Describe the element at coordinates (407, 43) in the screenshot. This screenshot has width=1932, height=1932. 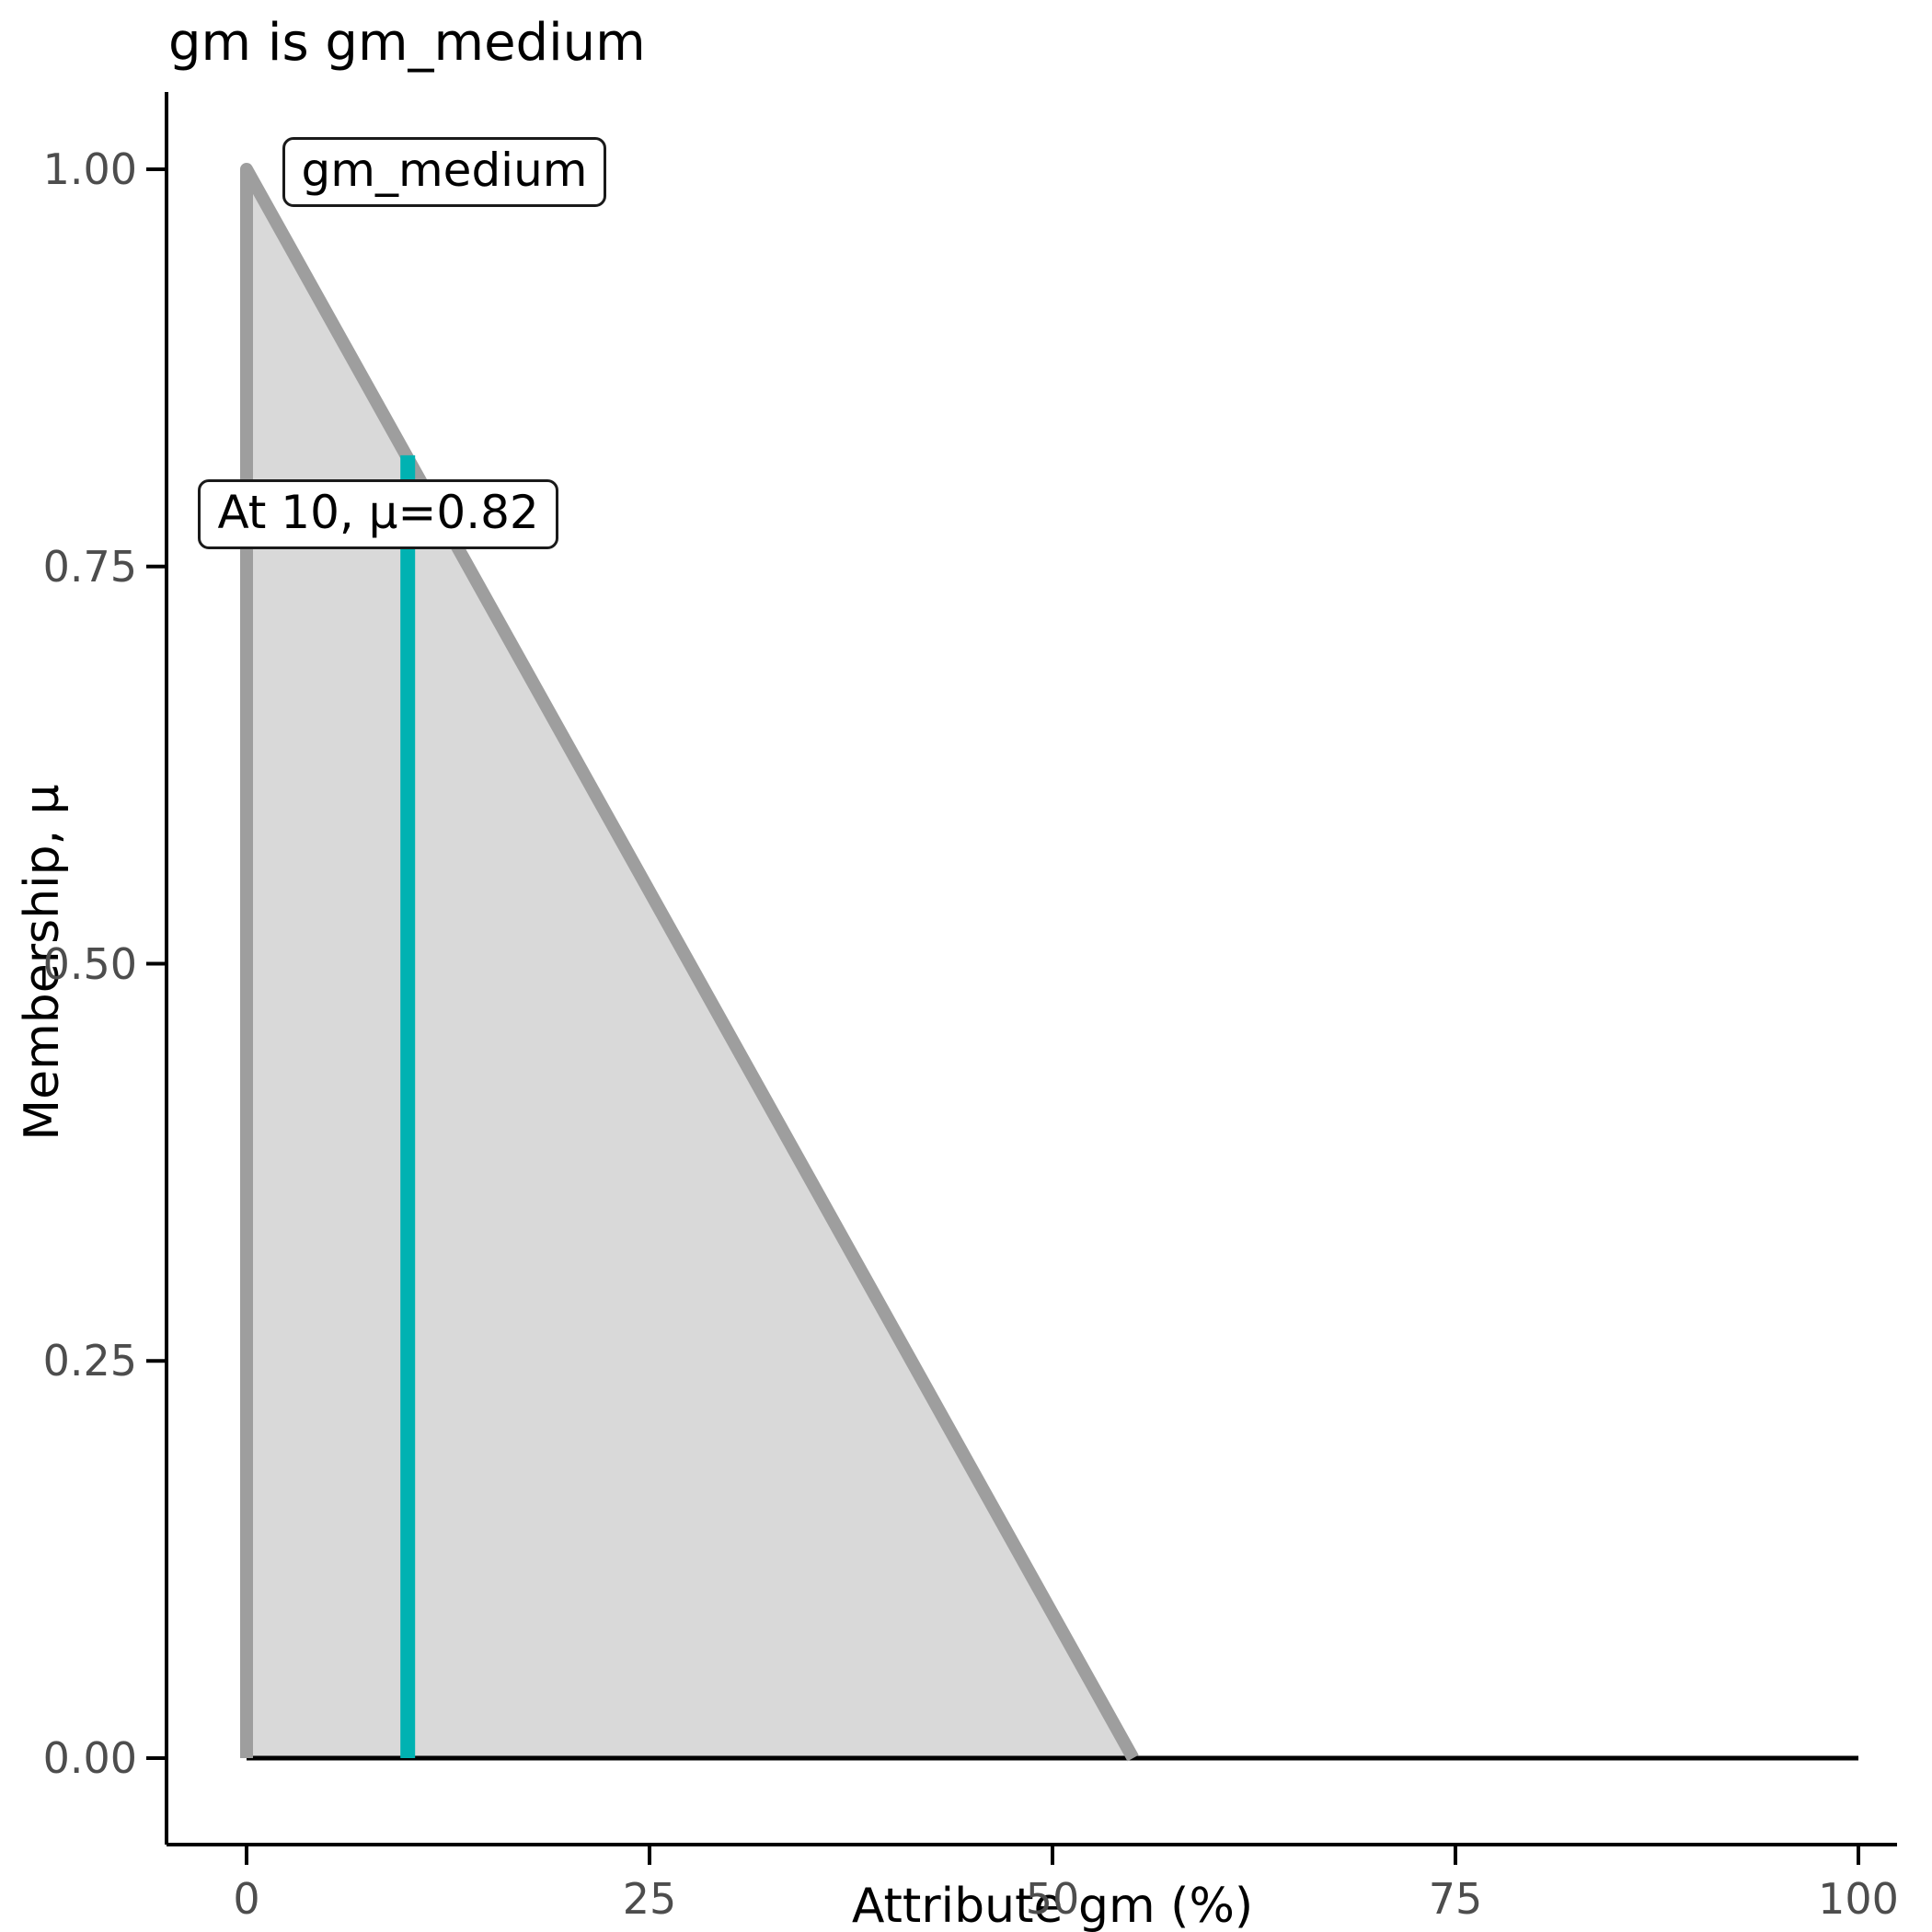
I see `chart-title: gm is gm_medium` at that location.